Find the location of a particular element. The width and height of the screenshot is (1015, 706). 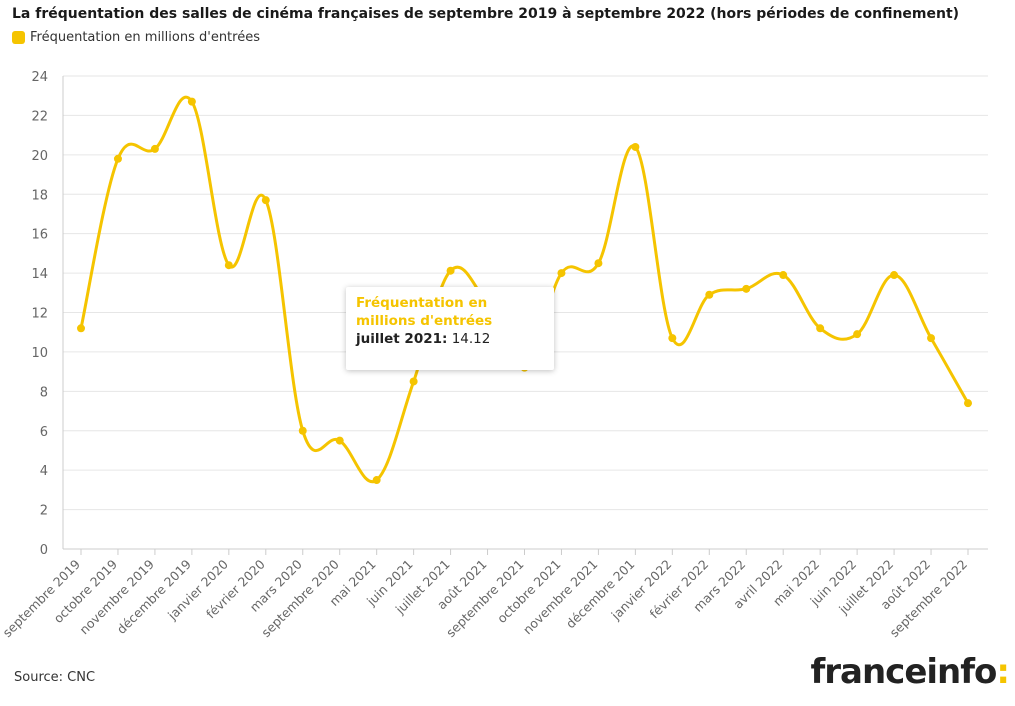

legend: Fréquentation en millions d'entrées is located at coordinates (136, 37).